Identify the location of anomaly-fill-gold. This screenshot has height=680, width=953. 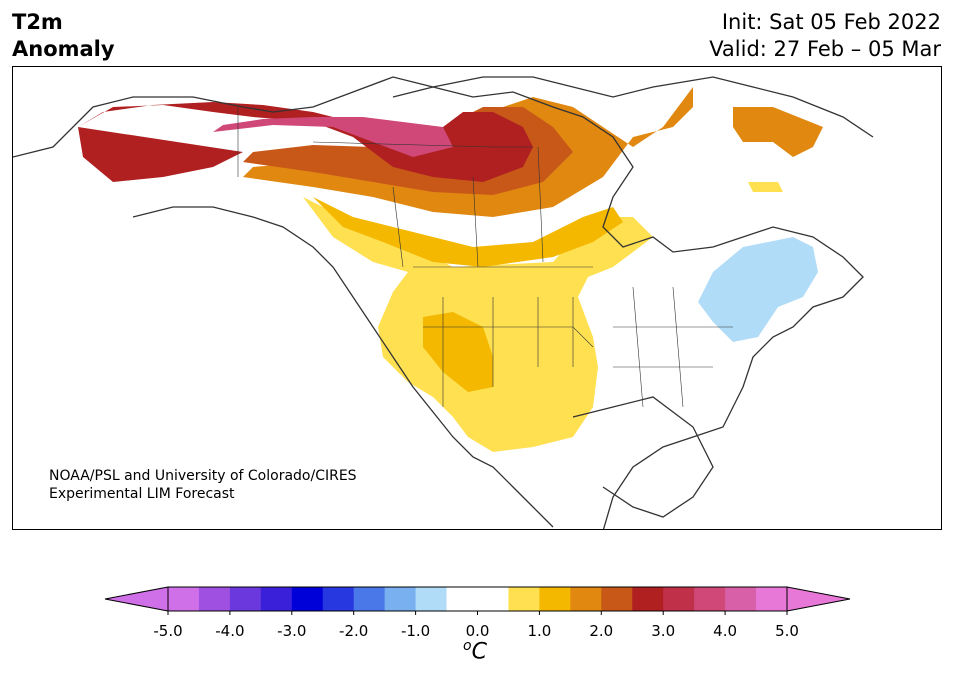
(468, 232).